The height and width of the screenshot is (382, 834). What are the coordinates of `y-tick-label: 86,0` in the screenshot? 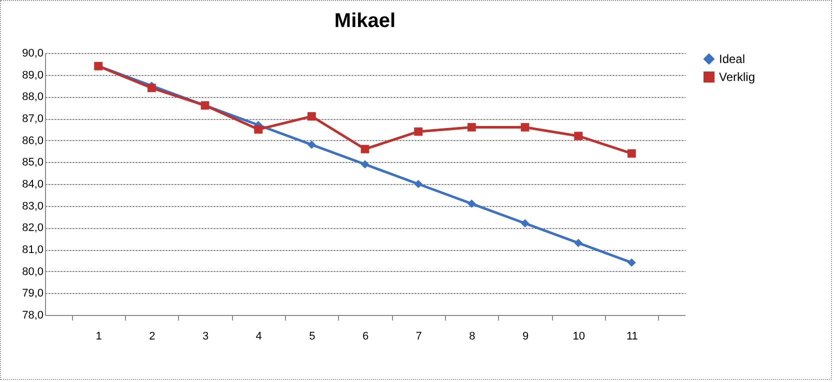 It's located at (33, 140).